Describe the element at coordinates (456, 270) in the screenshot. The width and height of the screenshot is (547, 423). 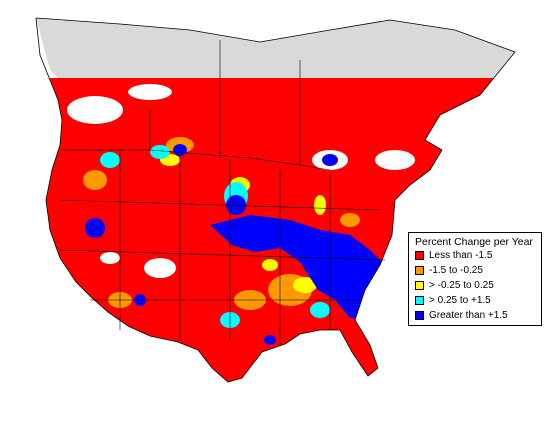
I see `legend-label: -1.5 to -0.25` at that location.